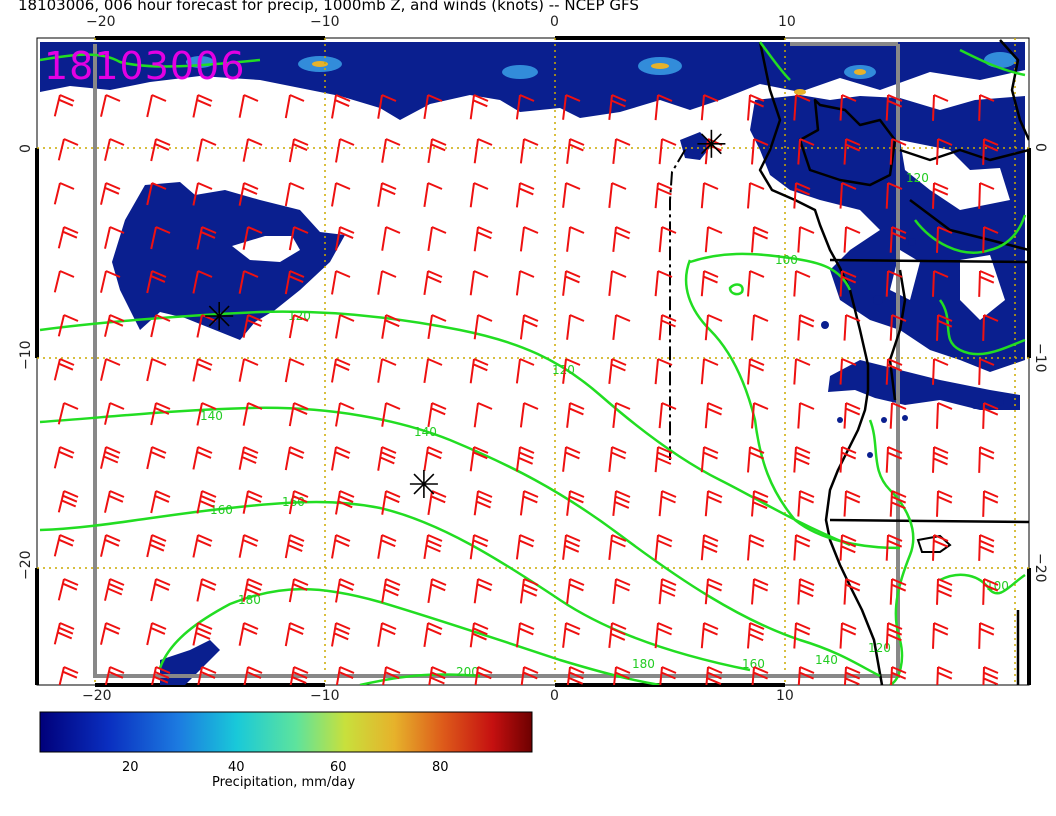  What do you see at coordinates (643, 664) in the screenshot?
I see `contour-label: 180` at bounding box center [643, 664].